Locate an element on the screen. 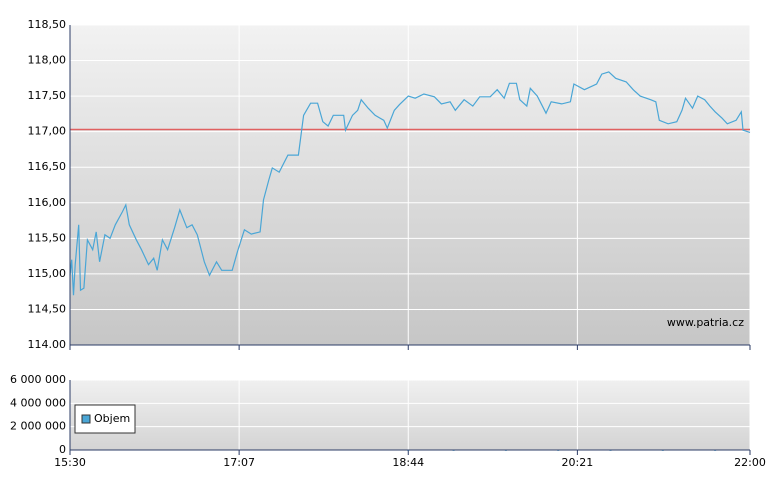 The width and height of the screenshot is (780, 490). x-tick-label: 22:00 is located at coordinates (750, 462).